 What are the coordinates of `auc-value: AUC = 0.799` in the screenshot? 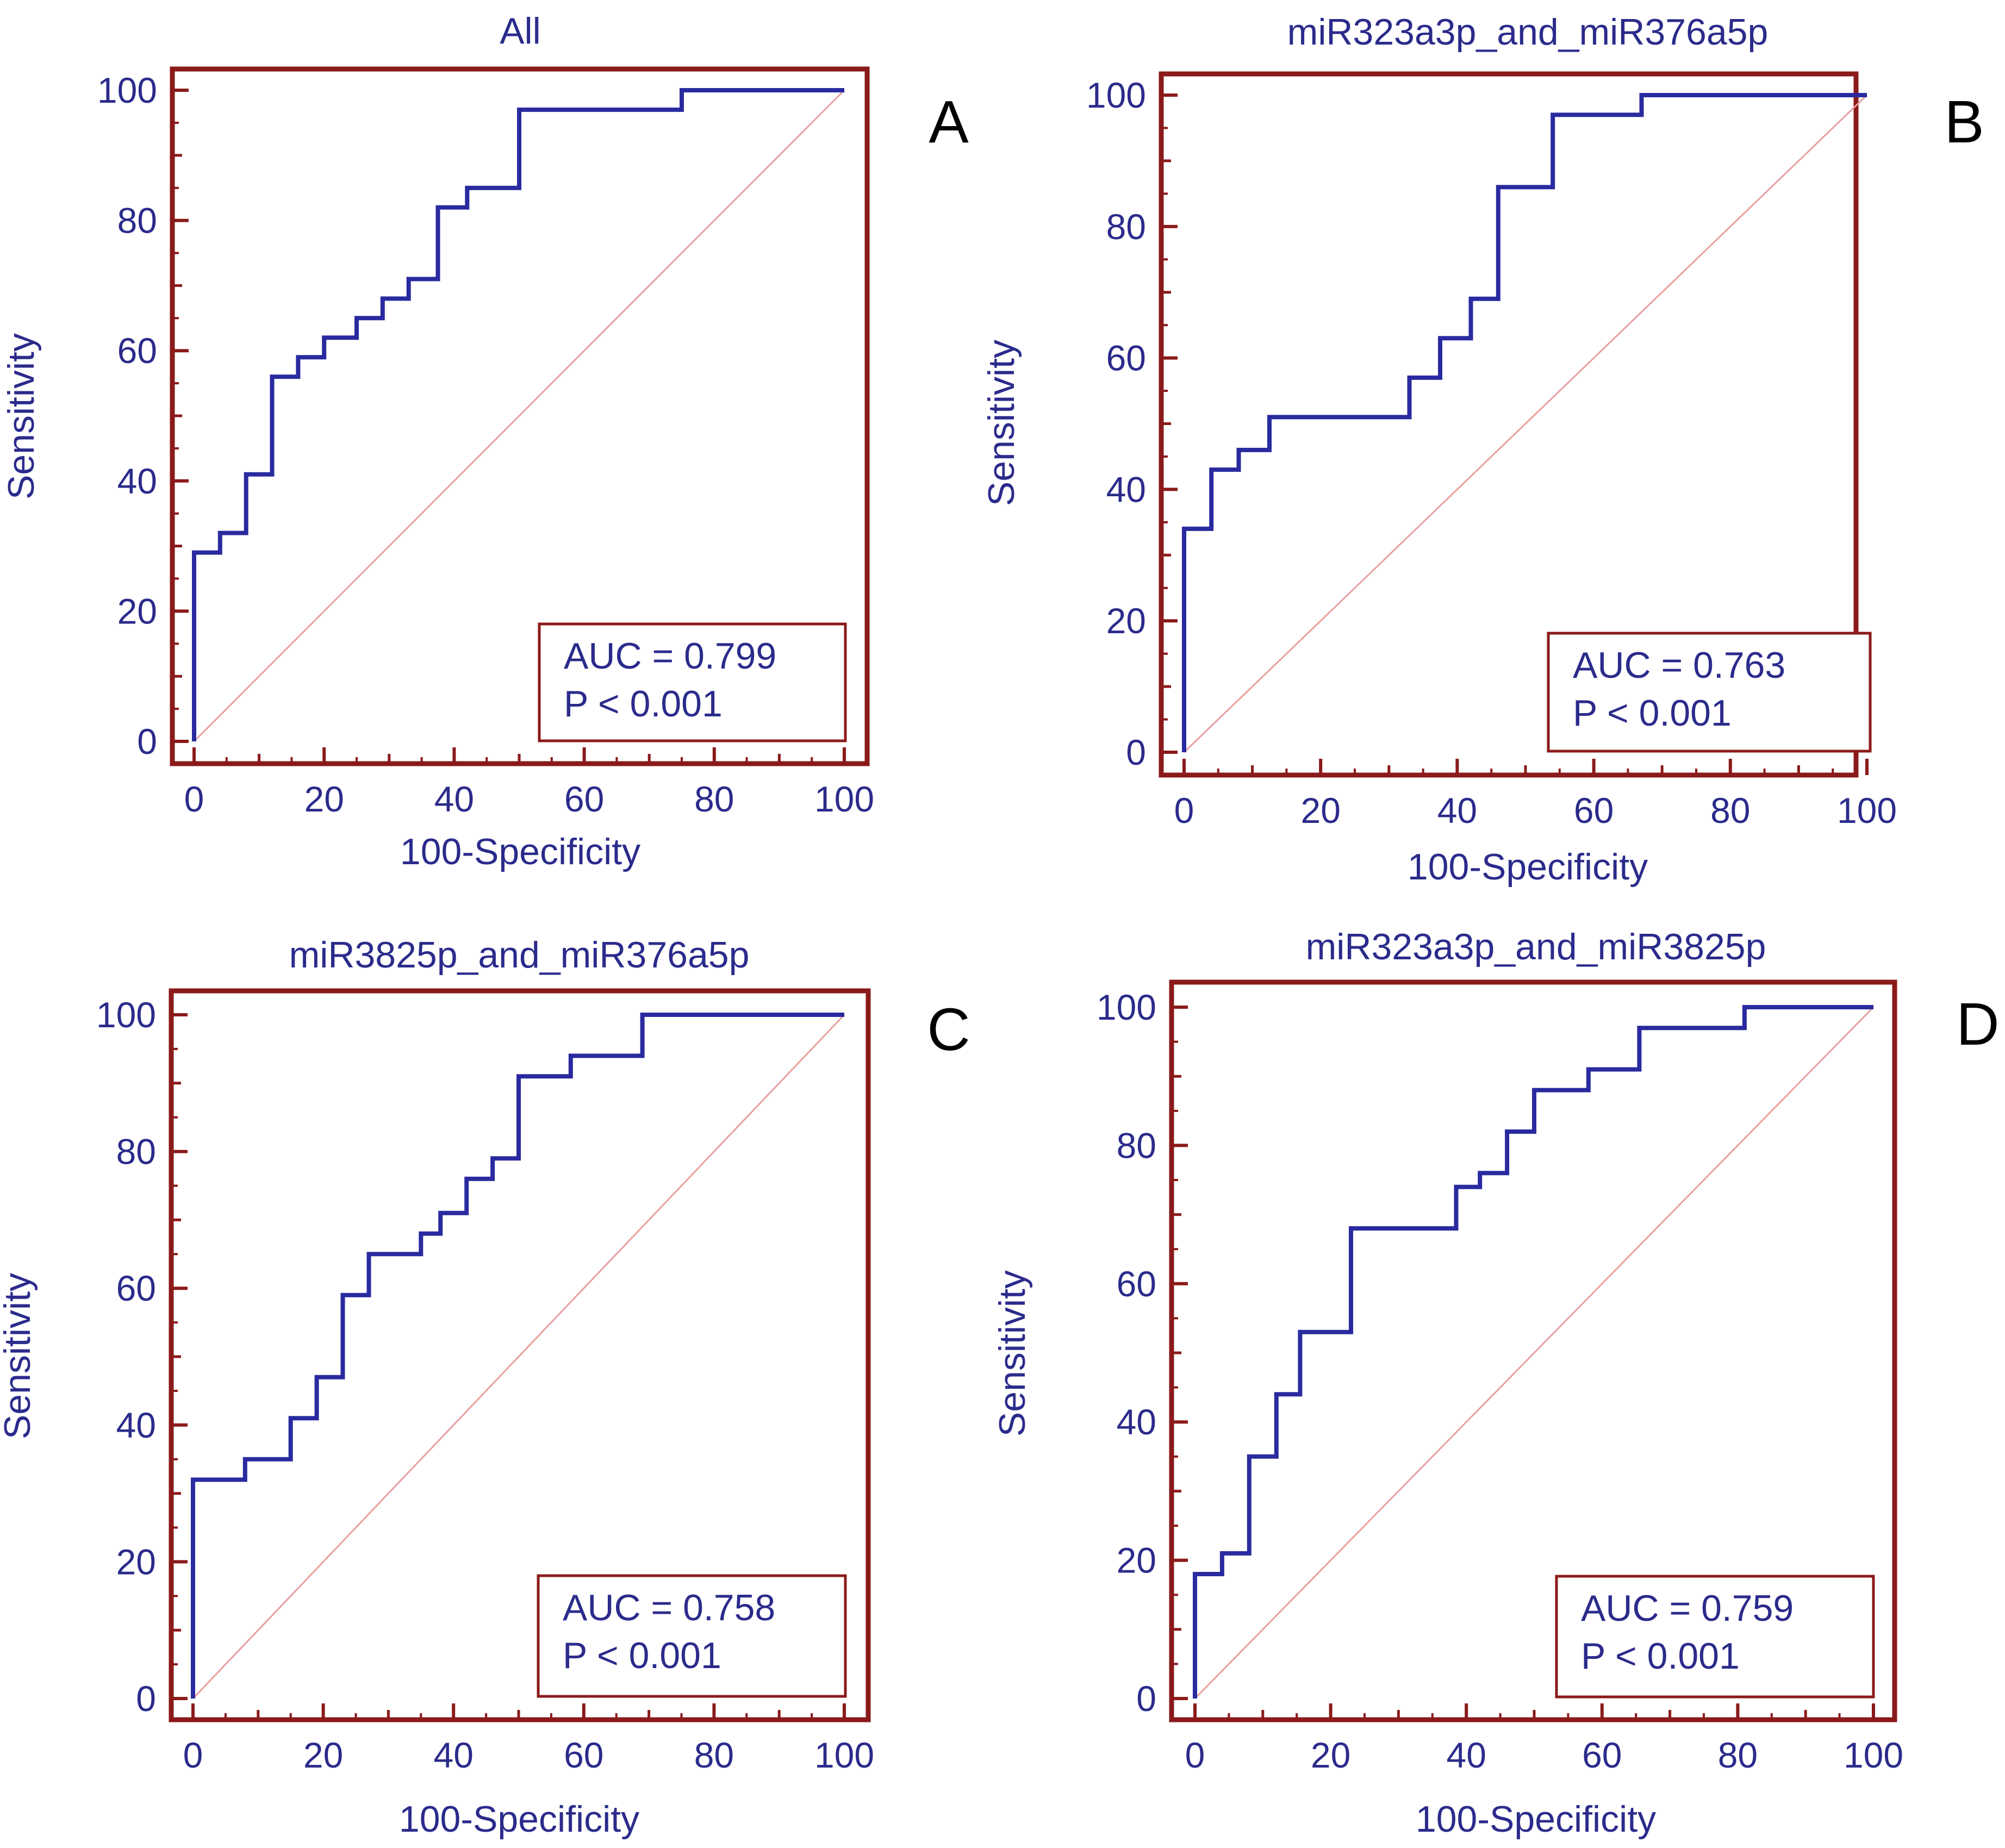 It's located at (670, 656).